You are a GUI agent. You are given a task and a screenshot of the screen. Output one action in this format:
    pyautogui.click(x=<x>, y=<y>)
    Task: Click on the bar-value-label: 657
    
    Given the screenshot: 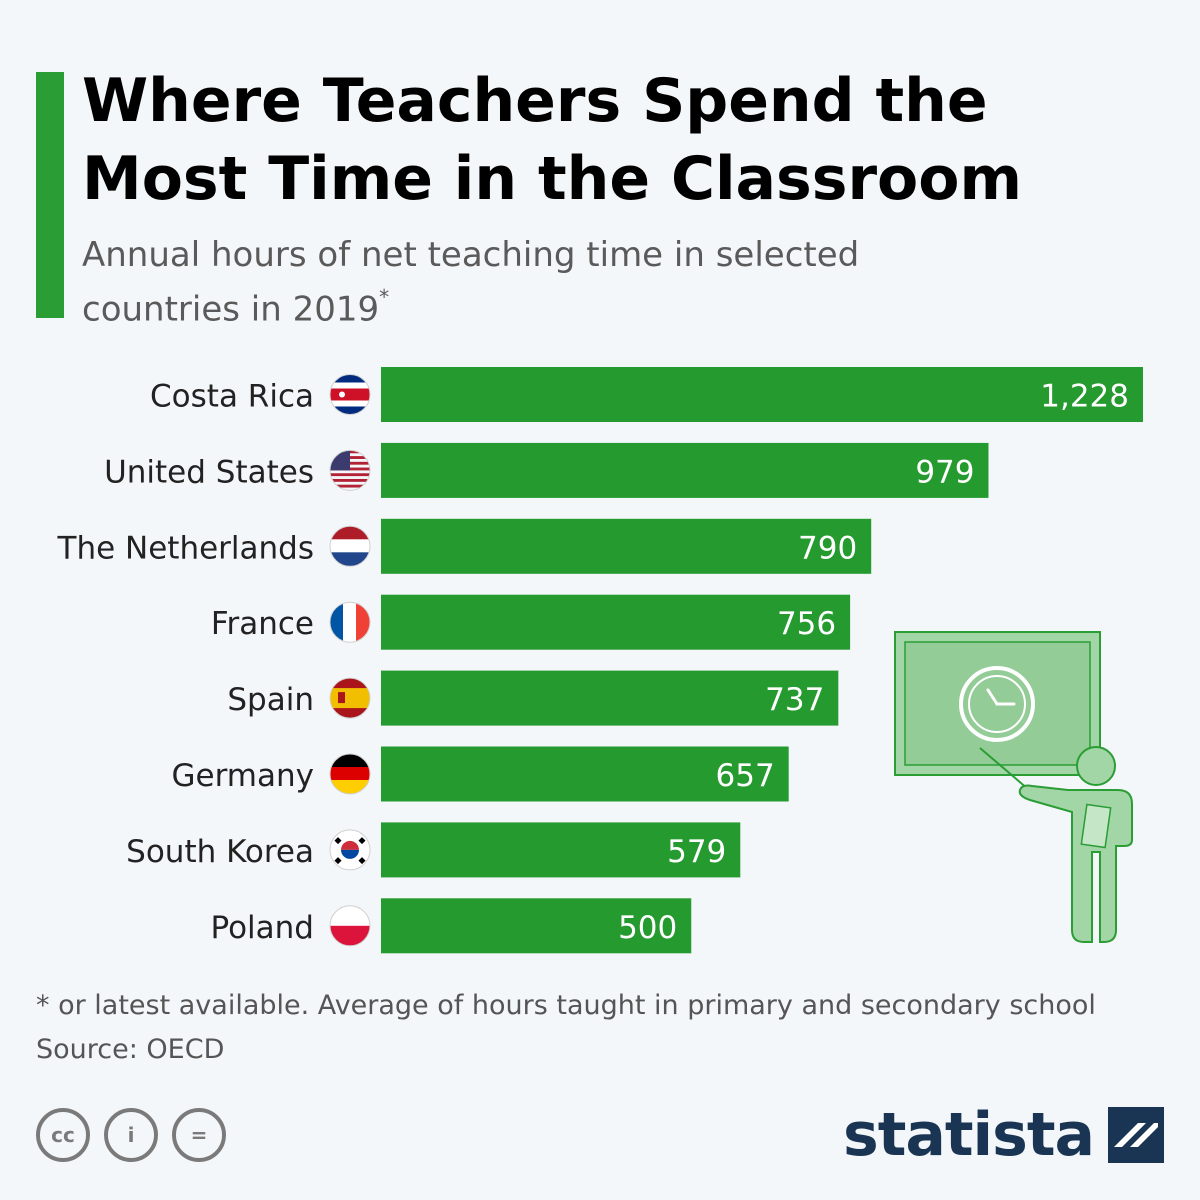 What is the action you would take?
    pyautogui.click(x=745, y=776)
    